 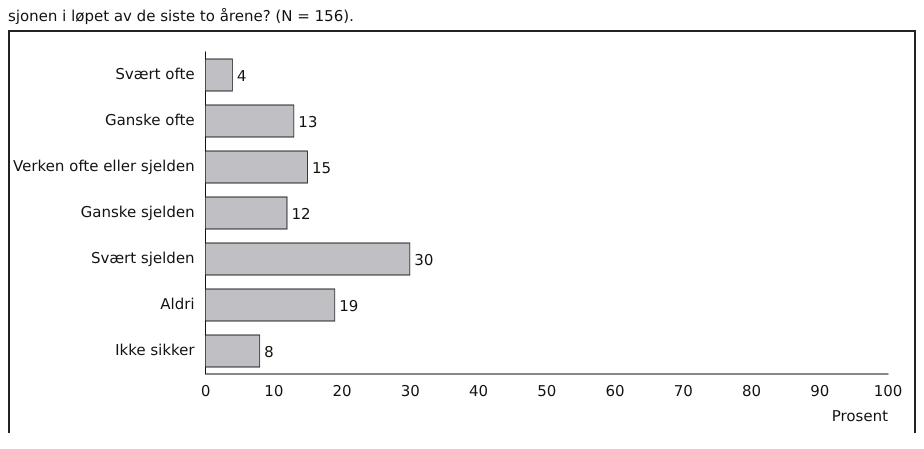 I want to click on y-tick-label: Ganske sjelden, so click(x=137, y=211).